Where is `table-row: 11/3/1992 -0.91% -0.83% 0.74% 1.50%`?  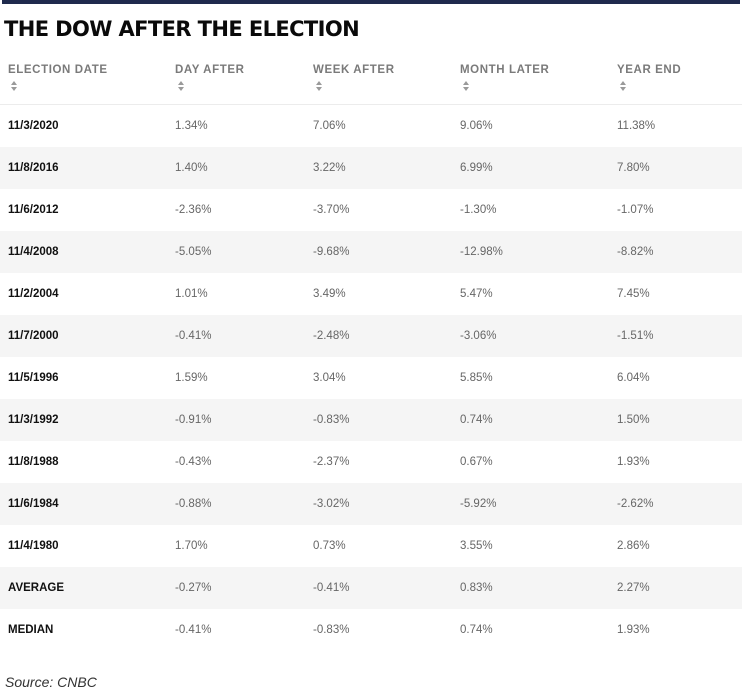 table-row: 11/3/1992 -0.91% -0.83% 0.74% 1.50% is located at coordinates (371, 420).